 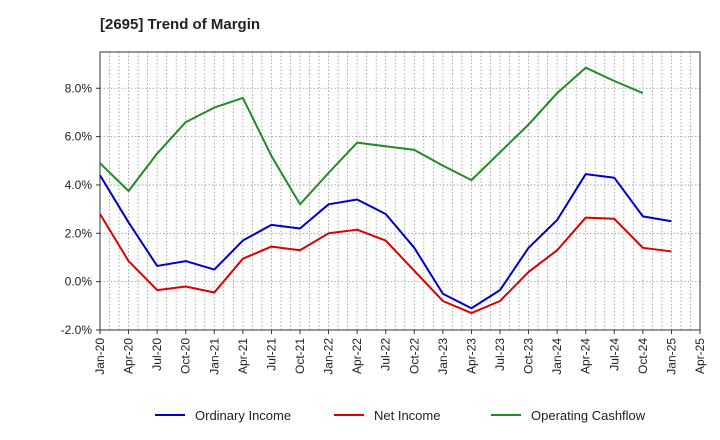 What do you see at coordinates (407, 415) in the screenshot?
I see `legend-label: Net Income` at bounding box center [407, 415].